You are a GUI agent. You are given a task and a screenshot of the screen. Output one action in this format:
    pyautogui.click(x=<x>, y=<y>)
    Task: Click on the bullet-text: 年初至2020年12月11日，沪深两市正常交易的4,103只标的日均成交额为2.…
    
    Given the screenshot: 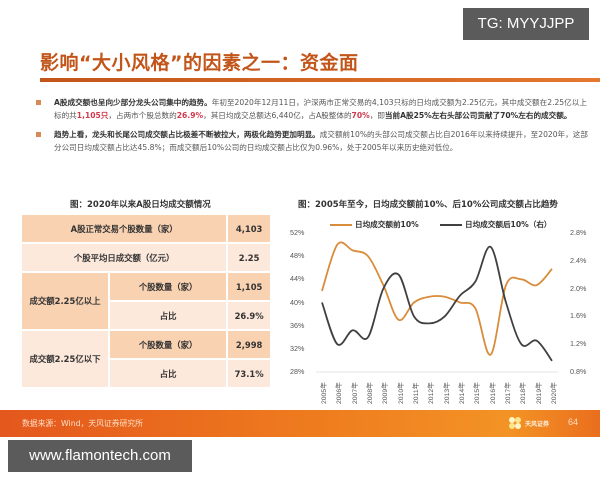 What is the action you would take?
    pyautogui.click(x=320, y=109)
    